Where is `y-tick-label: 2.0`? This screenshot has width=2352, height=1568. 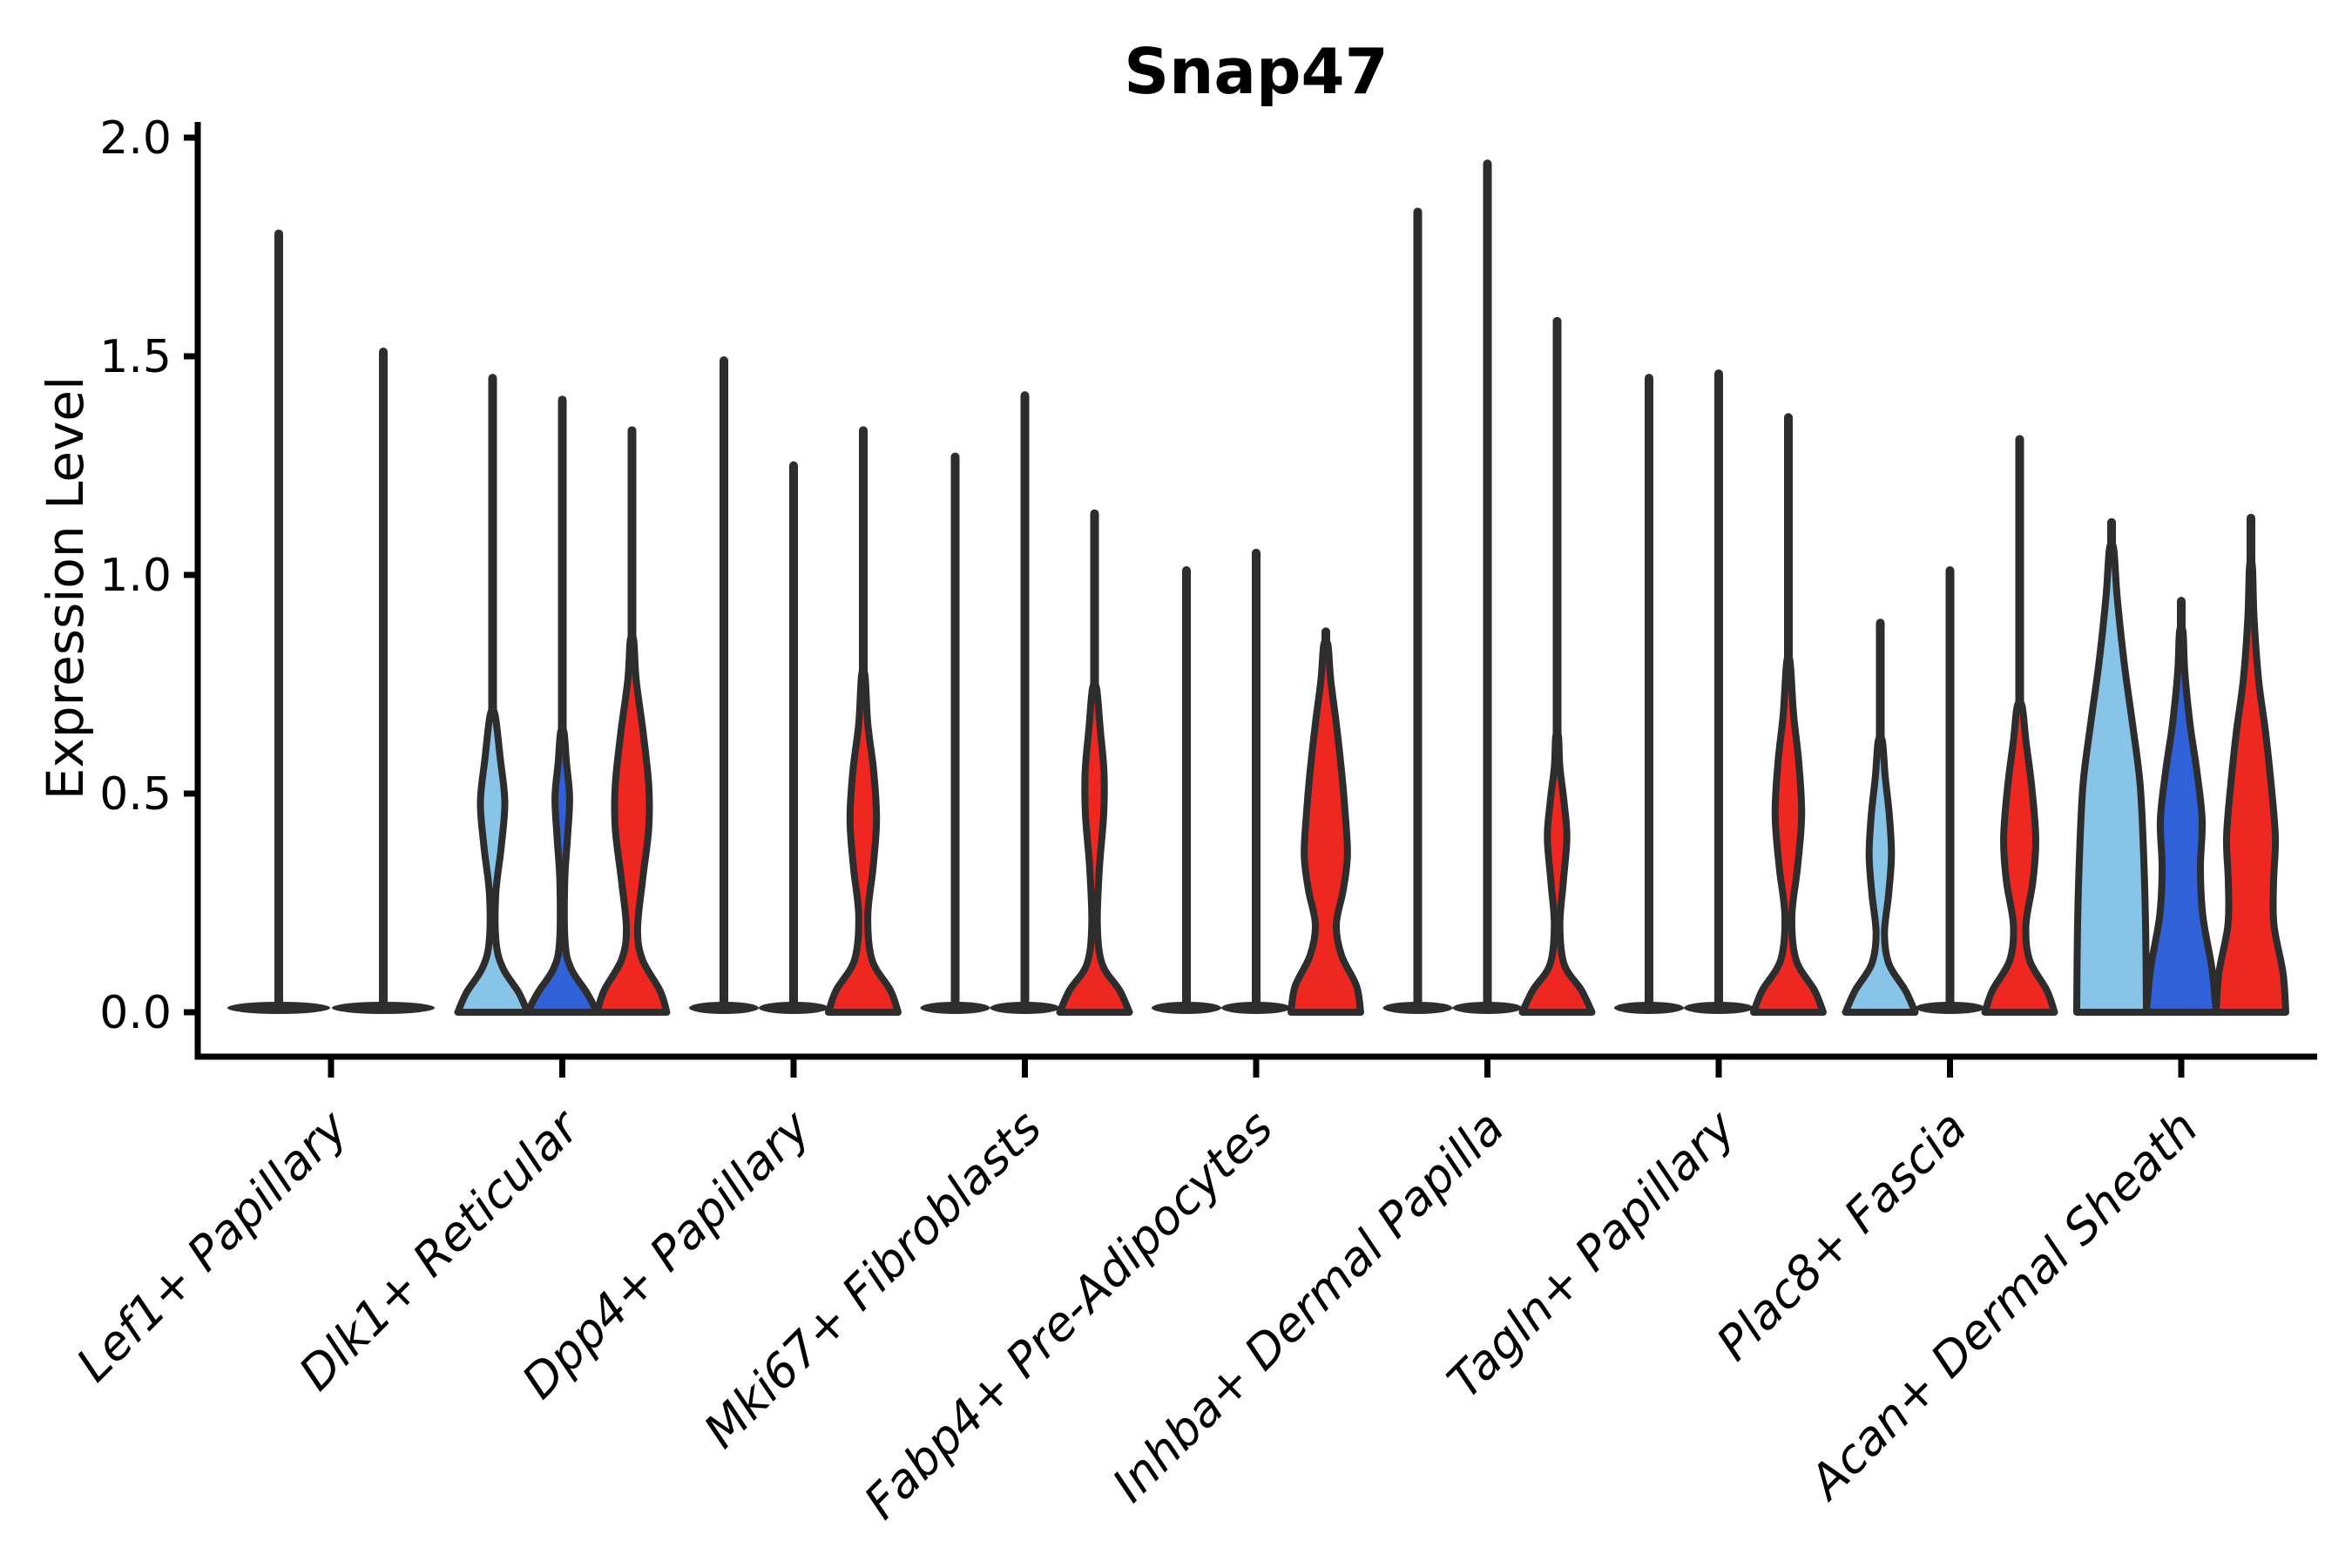 y-tick-label: 2.0 is located at coordinates (135, 138).